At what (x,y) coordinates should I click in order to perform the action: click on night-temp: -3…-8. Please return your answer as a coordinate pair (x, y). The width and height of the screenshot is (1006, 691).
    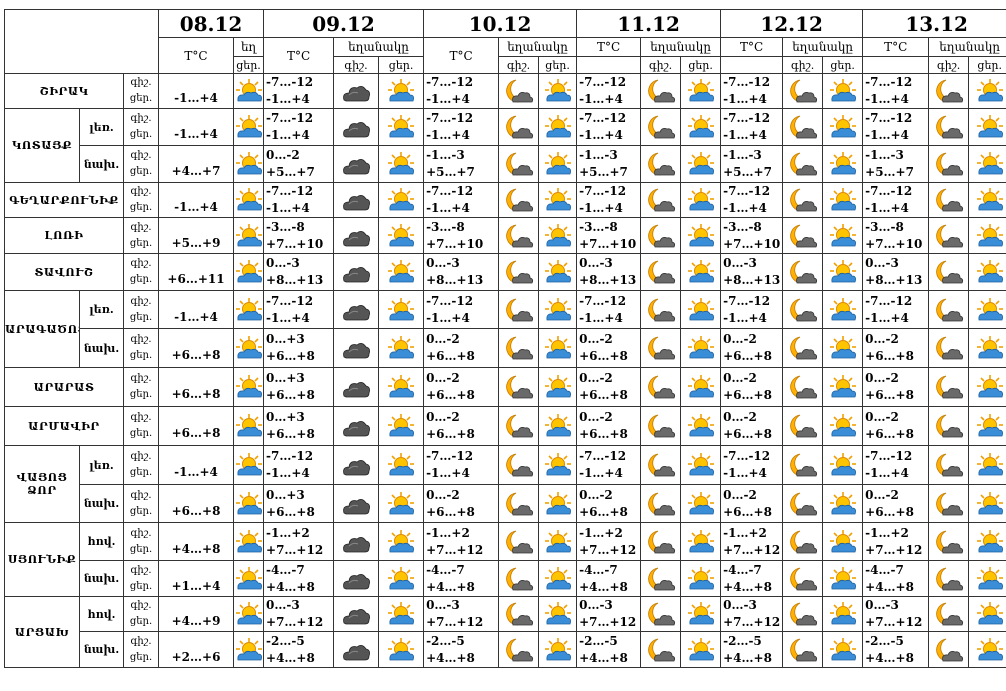
    Looking at the image, I should click on (445, 226).